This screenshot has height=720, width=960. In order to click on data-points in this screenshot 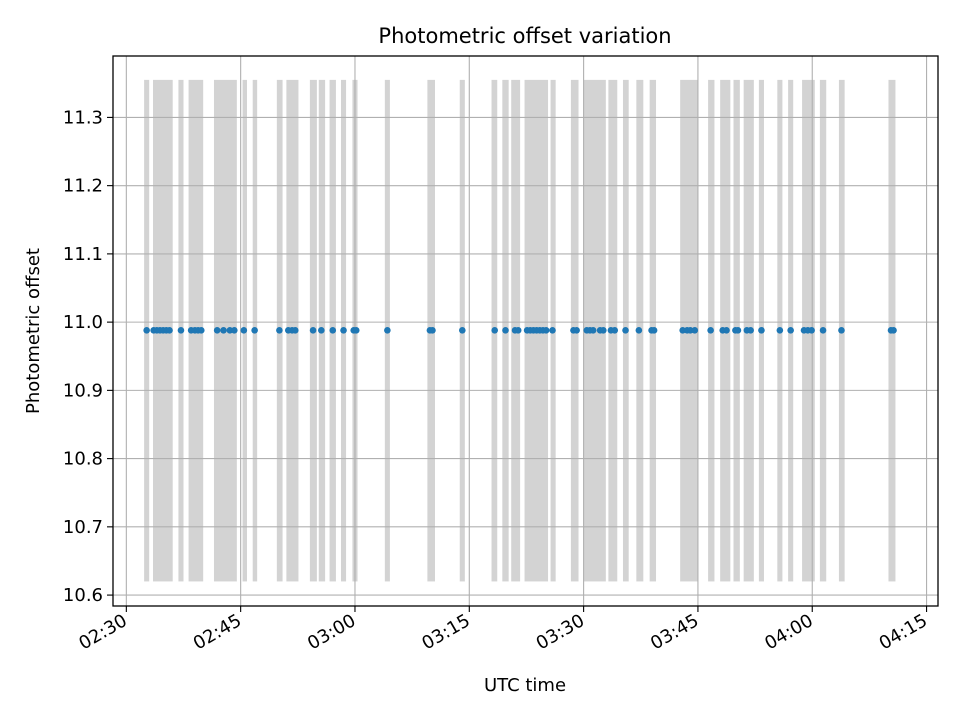, I will do `click(520, 330)`.